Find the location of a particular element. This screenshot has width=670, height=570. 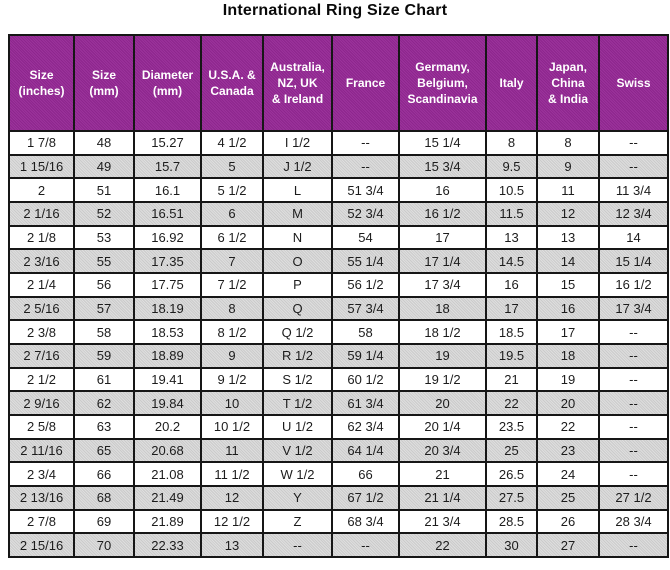

table-cell: 21.89 is located at coordinates (167, 521).